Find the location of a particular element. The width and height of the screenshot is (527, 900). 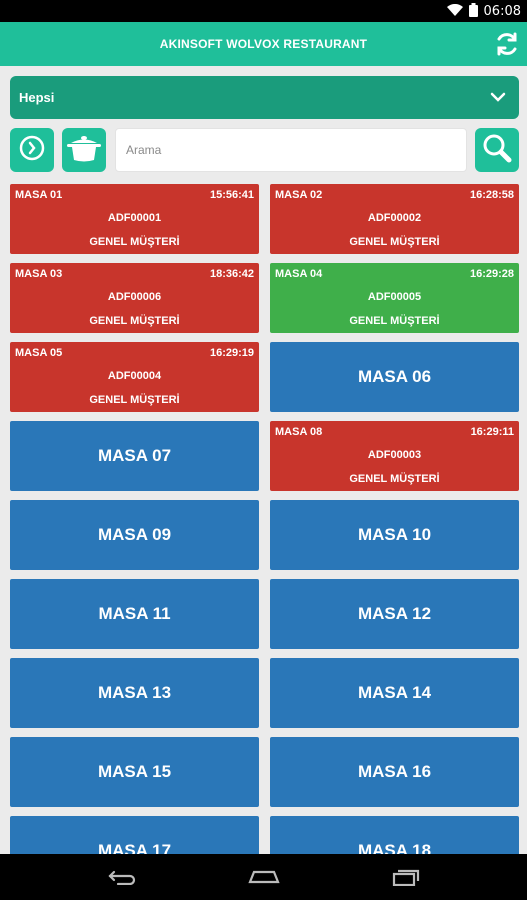

table-name: MASA 13 is located at coordinates (134, 692).